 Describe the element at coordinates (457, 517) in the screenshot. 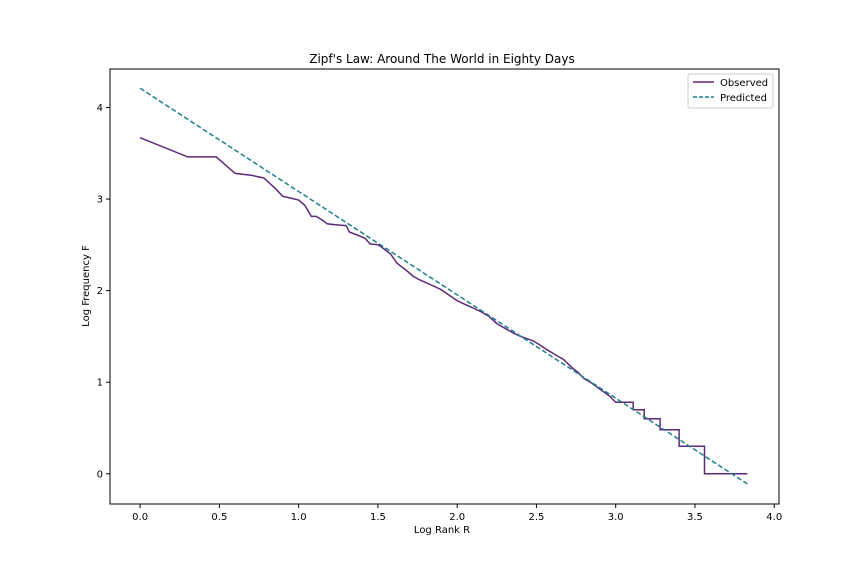

I see `x-tick-label: 2.0` at that location.